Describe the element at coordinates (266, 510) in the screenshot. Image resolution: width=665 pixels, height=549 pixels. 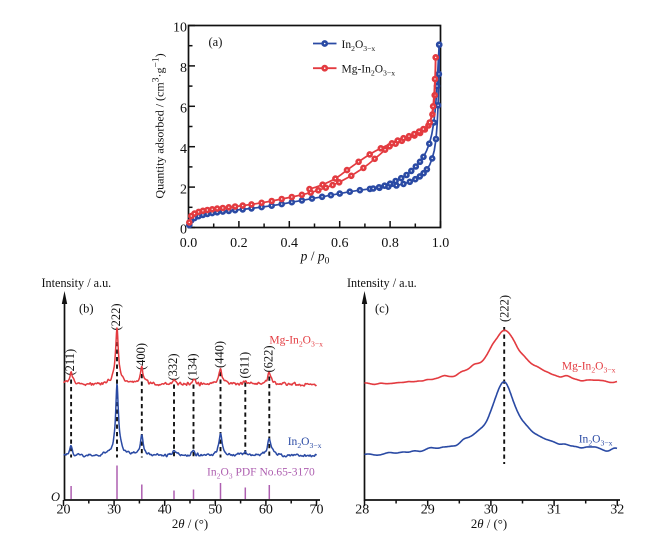
I see `svg-text: 60` at that location.